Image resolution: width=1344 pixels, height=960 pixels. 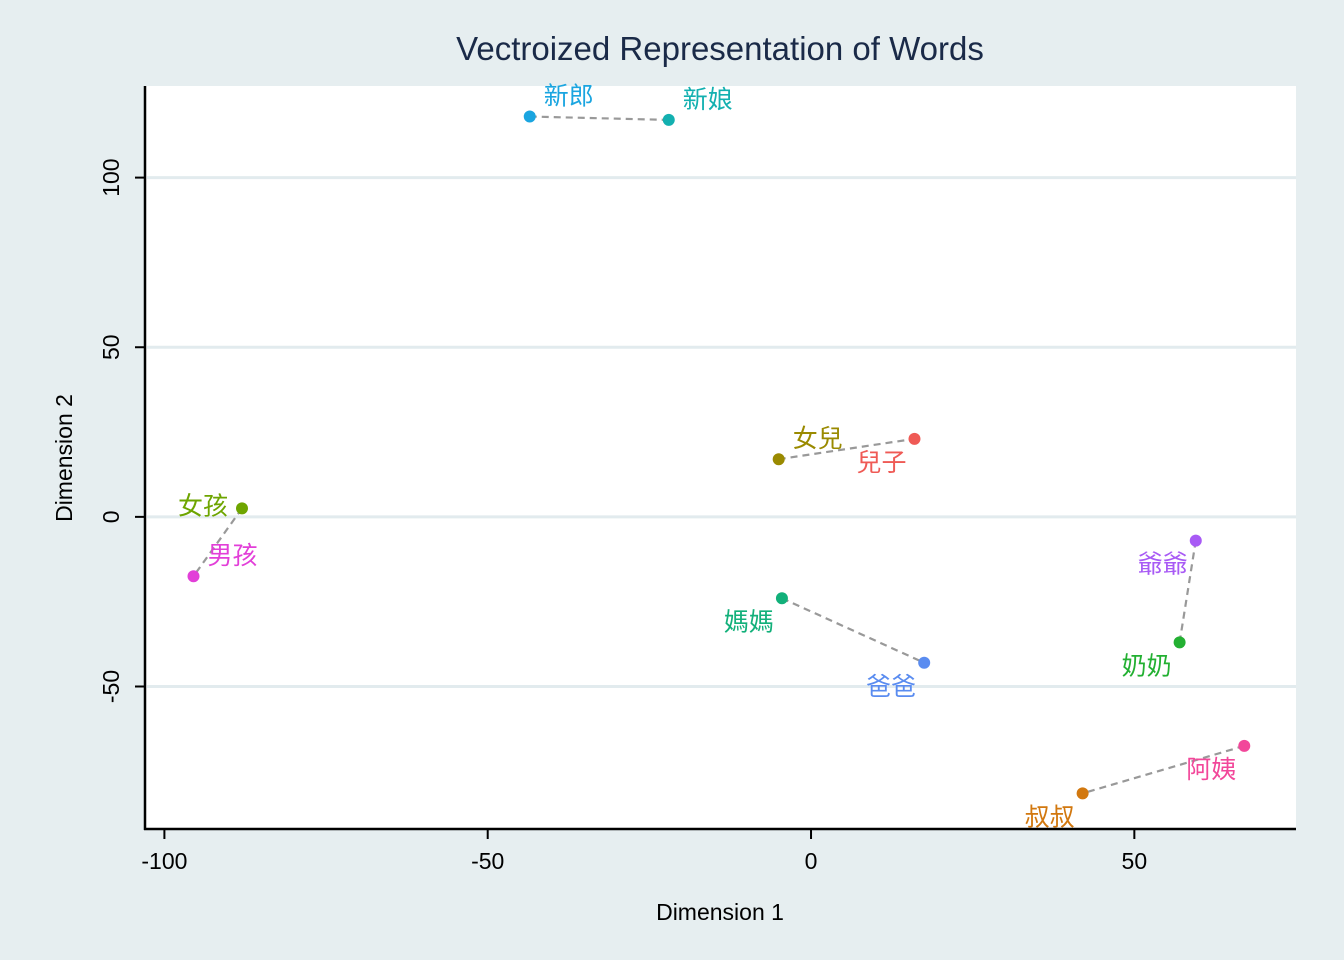 What do you see at coordinates (1163, 564) in the screenshot?
I see `point-label: 爺爺` at bounding box center [1163, 564].